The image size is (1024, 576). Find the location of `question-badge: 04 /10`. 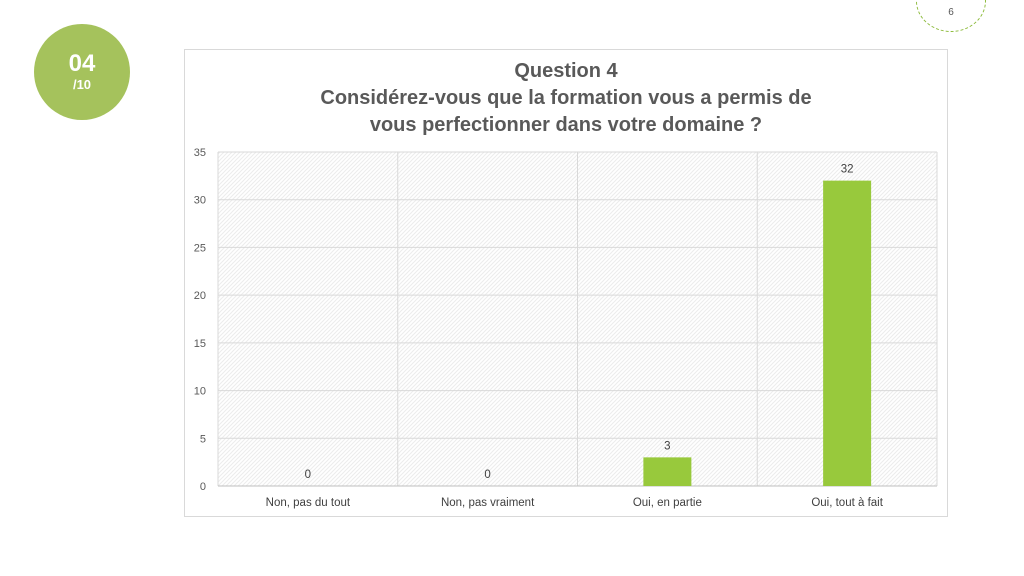

question-badge: 04 /10 is located at coordinates (82, 72).